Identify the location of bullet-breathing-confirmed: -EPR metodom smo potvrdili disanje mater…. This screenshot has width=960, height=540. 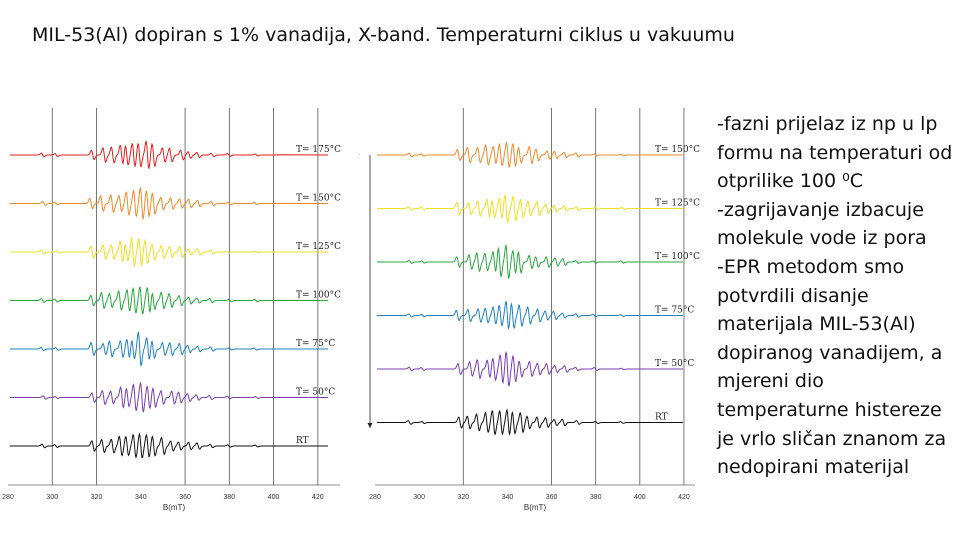
(832, 367).